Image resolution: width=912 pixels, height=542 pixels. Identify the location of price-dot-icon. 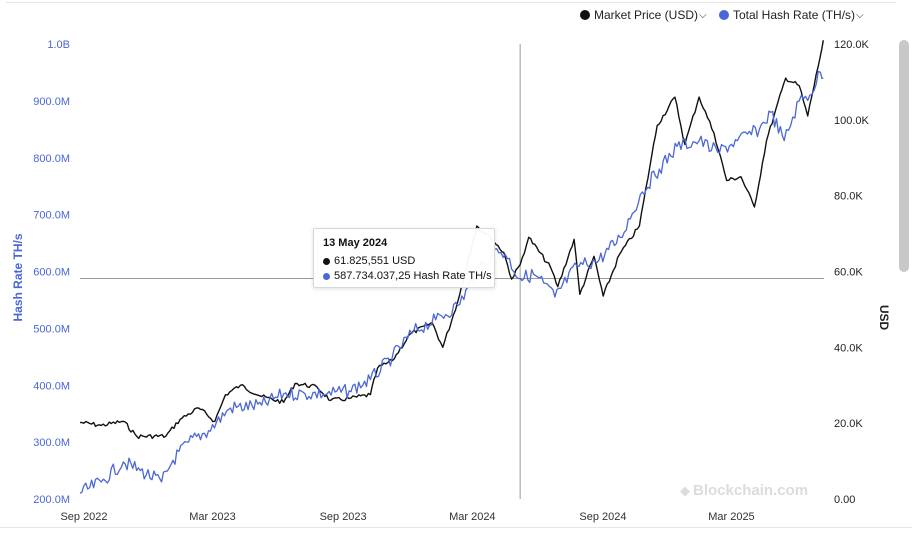
(326, 261).